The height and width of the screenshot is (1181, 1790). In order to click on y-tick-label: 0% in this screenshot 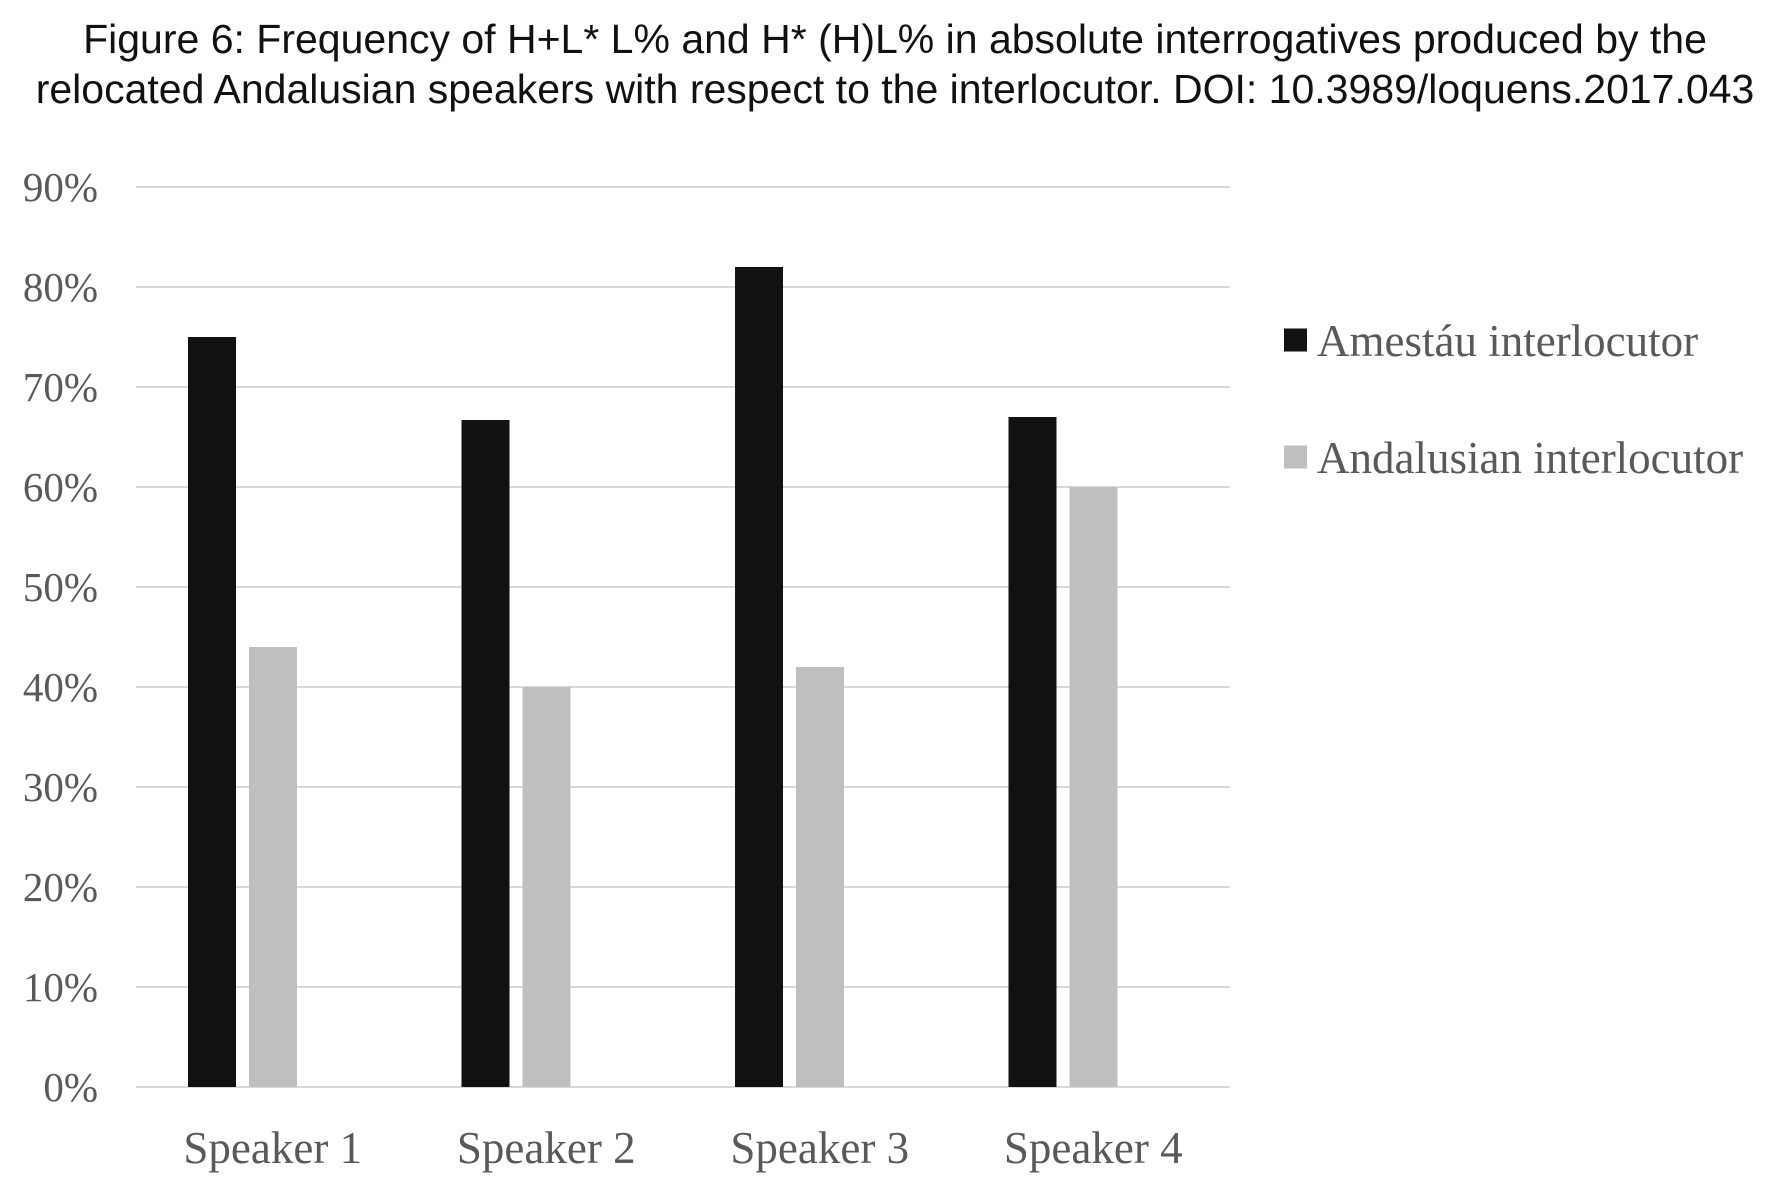, I will do `click(70, 1087)`.